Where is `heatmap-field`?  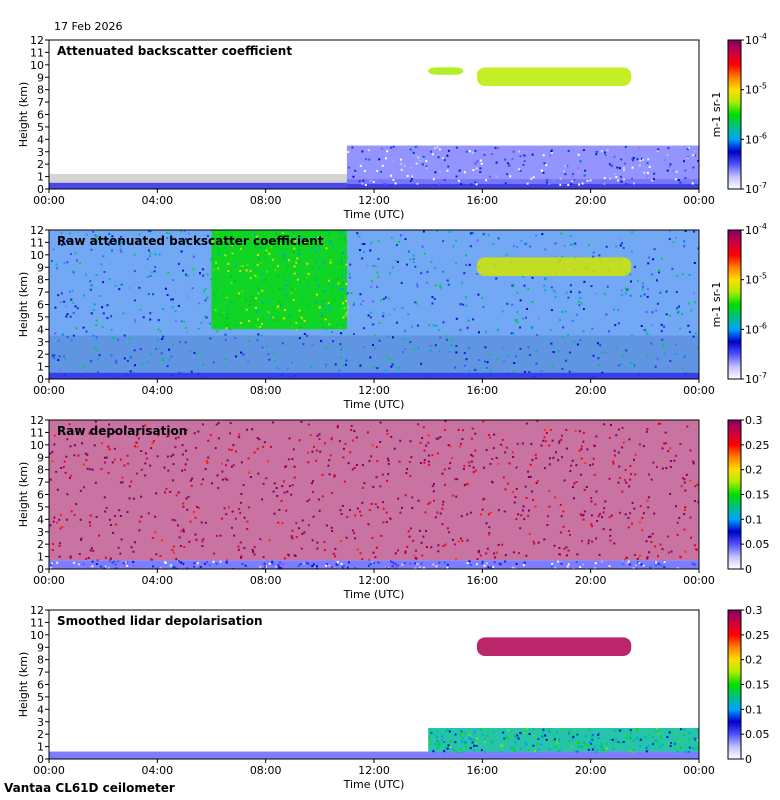 heatmap-field is located at coordinates (374, 698).